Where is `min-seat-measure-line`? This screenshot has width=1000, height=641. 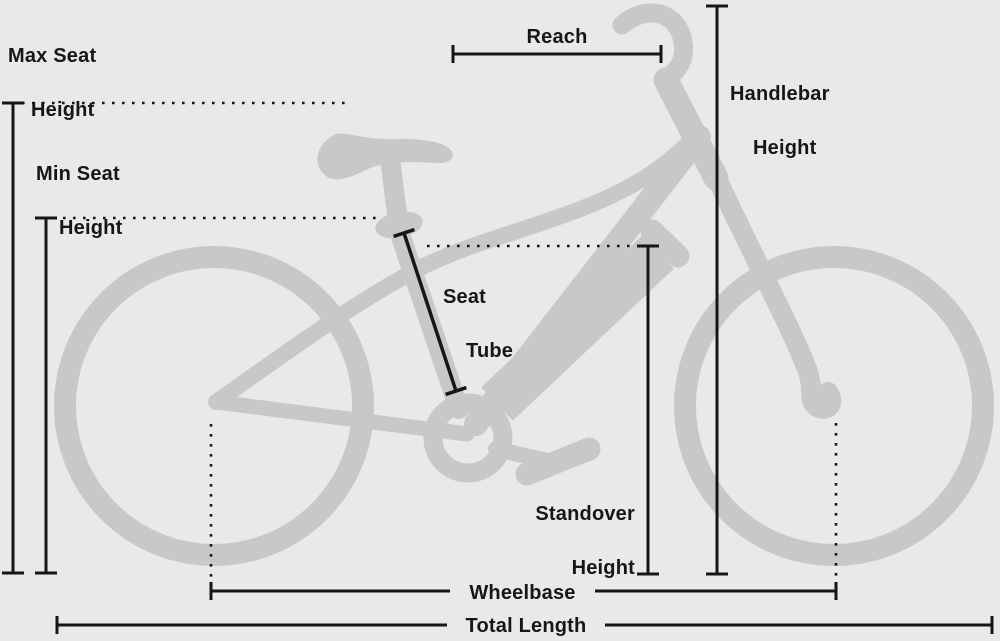
min-seat-measure-line is located at coordinates (46, 395).